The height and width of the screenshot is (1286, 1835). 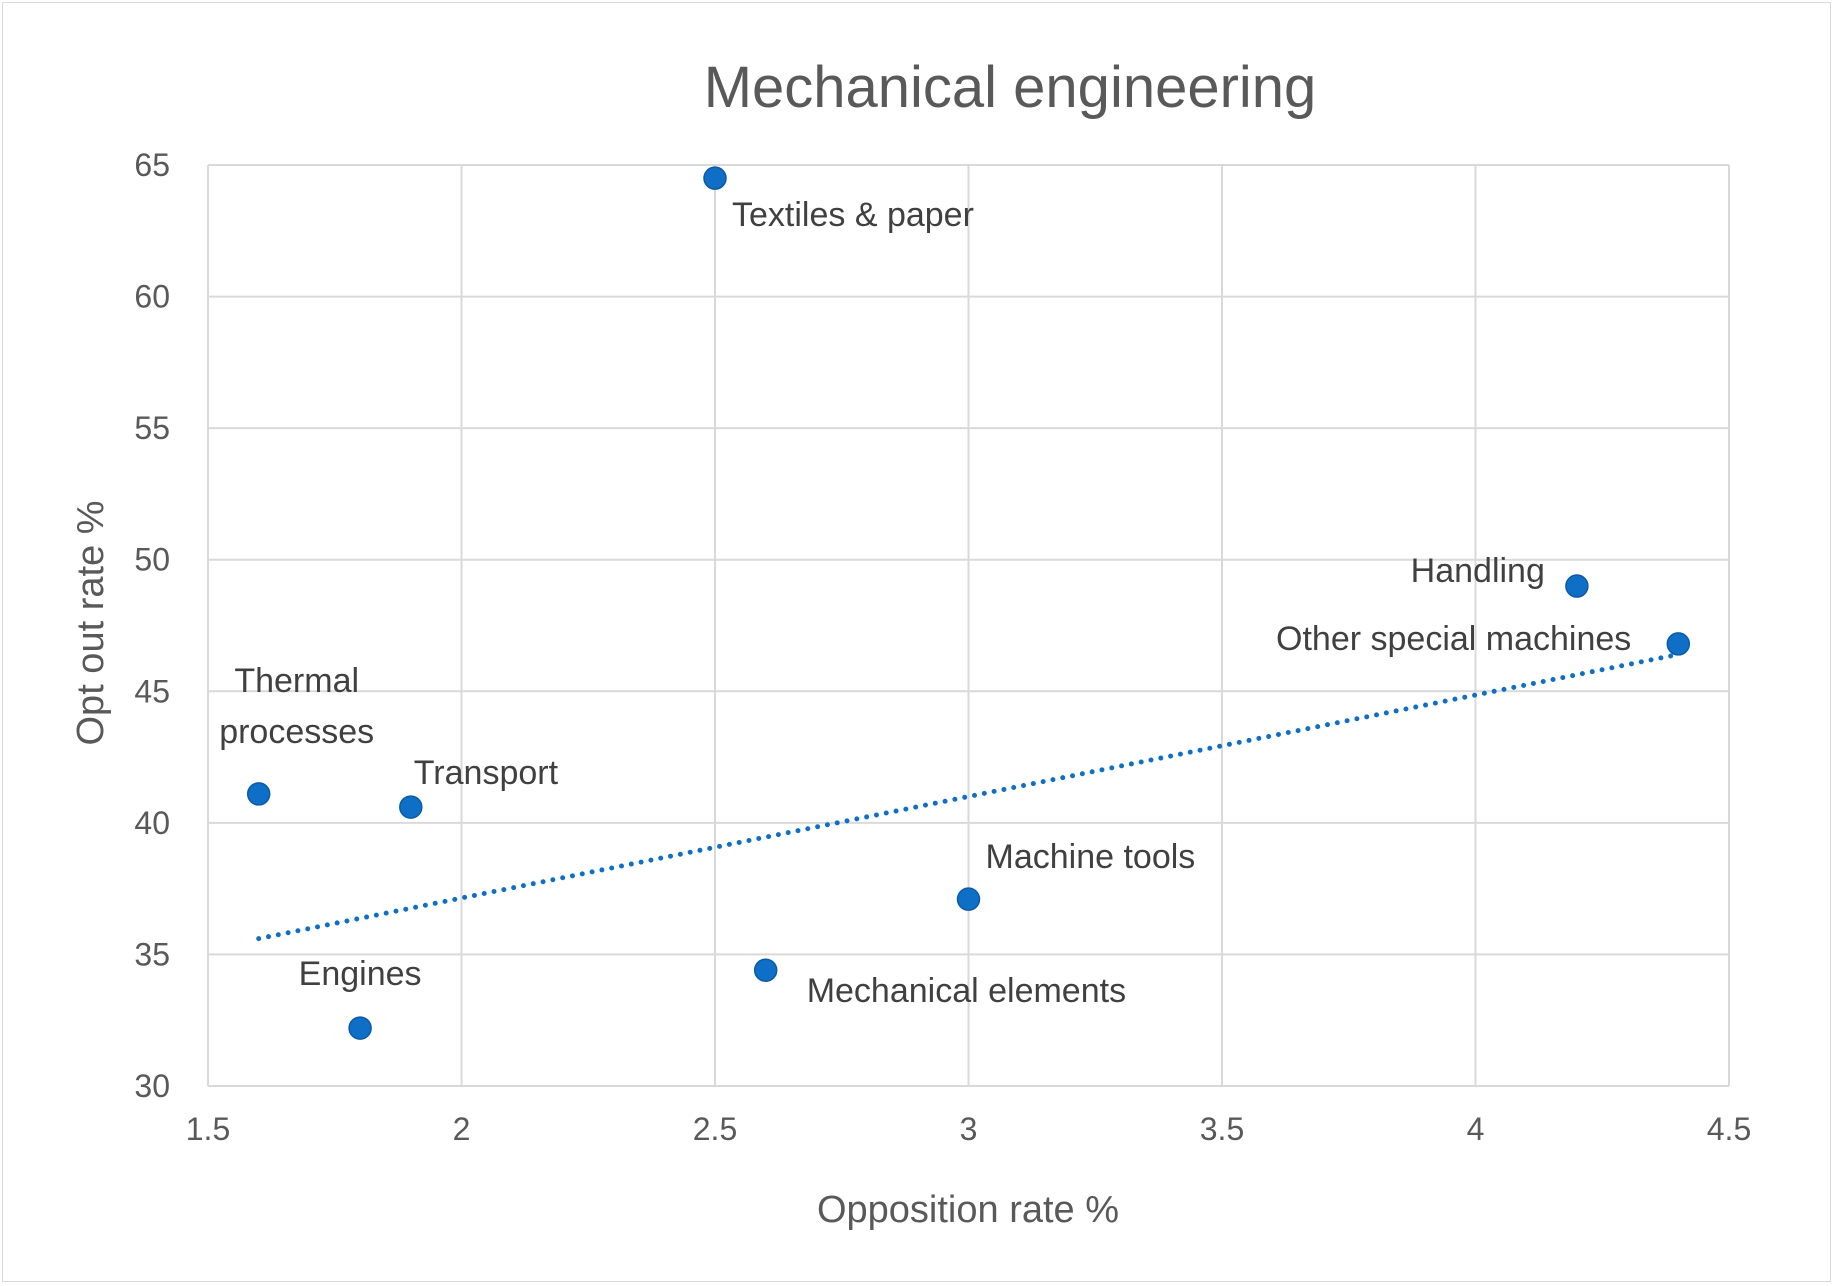 I want to click on x-tick-label: 2, so click(x=462, y=1129).